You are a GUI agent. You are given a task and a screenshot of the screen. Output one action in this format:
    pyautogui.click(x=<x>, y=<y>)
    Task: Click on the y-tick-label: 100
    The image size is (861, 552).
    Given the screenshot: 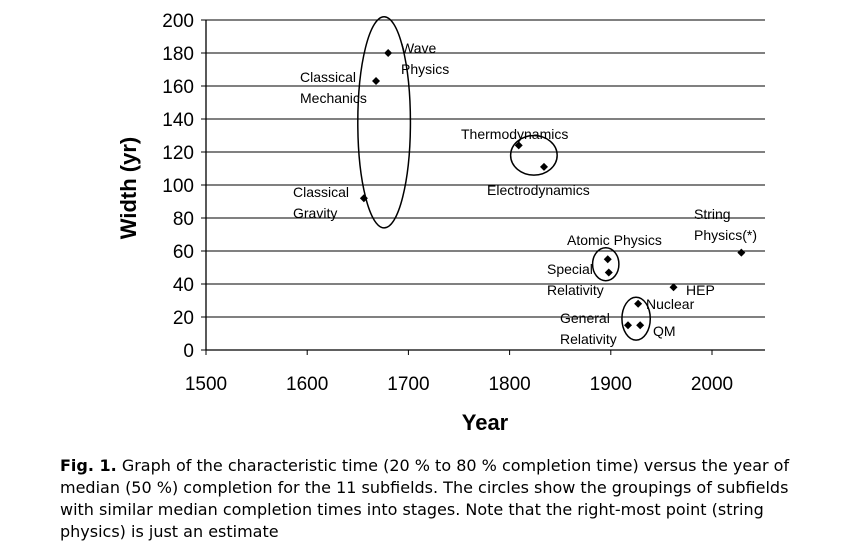 What is the action you would take?
    pyautogui.click(x=178, y=186)
    